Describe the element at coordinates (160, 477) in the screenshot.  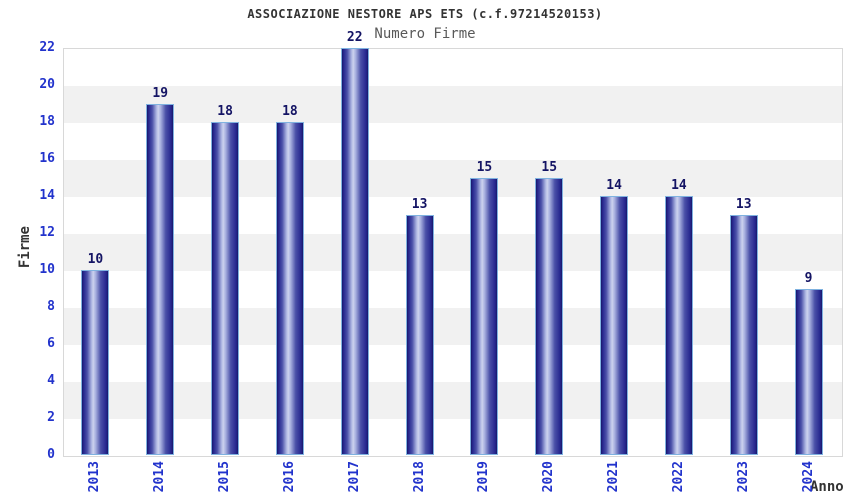
I see `x-tick-label: 2014` at that location.